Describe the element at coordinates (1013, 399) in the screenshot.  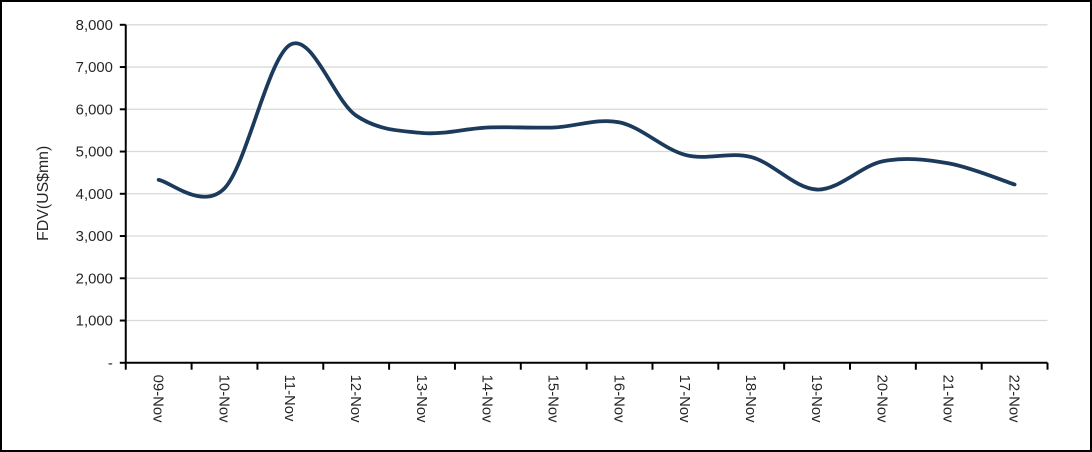
I see `x-tick-label: 22-Nov` at that location.